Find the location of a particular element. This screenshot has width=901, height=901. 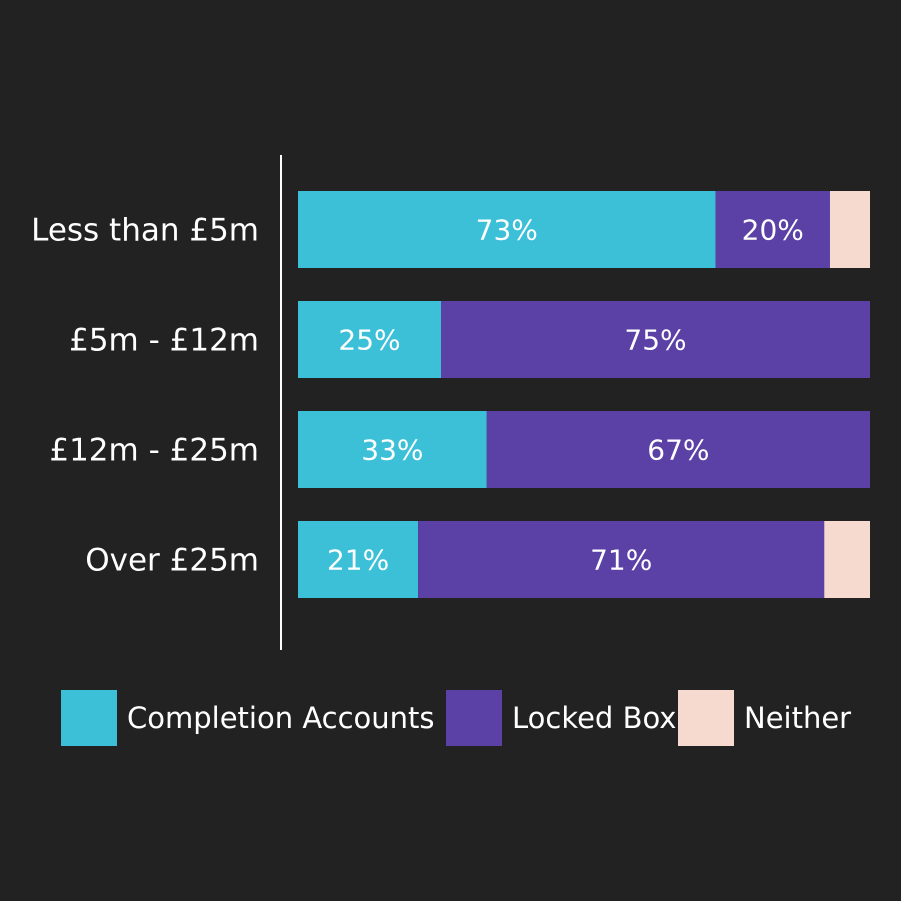

legend-swatch-neither is located at coordinates (706, 718).